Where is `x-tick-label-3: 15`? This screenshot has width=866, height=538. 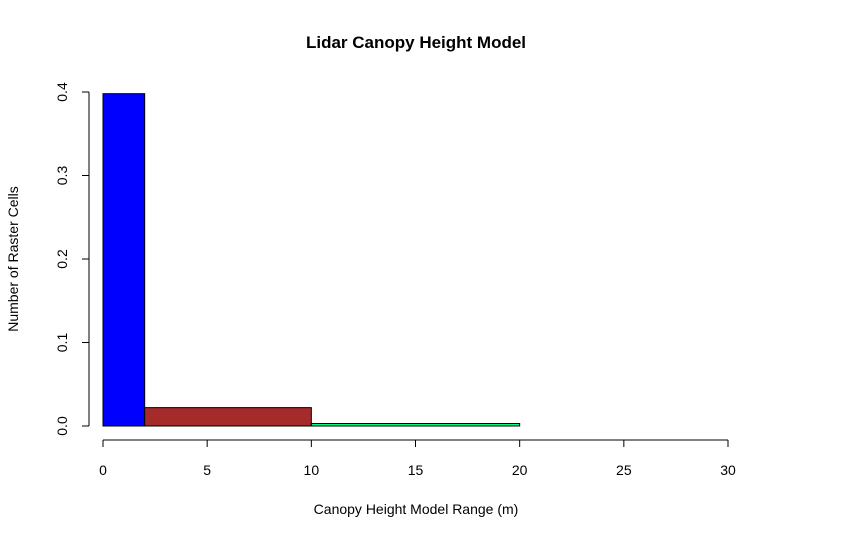
x-tick-label-3: 15 is located at coordinates (416, 470).